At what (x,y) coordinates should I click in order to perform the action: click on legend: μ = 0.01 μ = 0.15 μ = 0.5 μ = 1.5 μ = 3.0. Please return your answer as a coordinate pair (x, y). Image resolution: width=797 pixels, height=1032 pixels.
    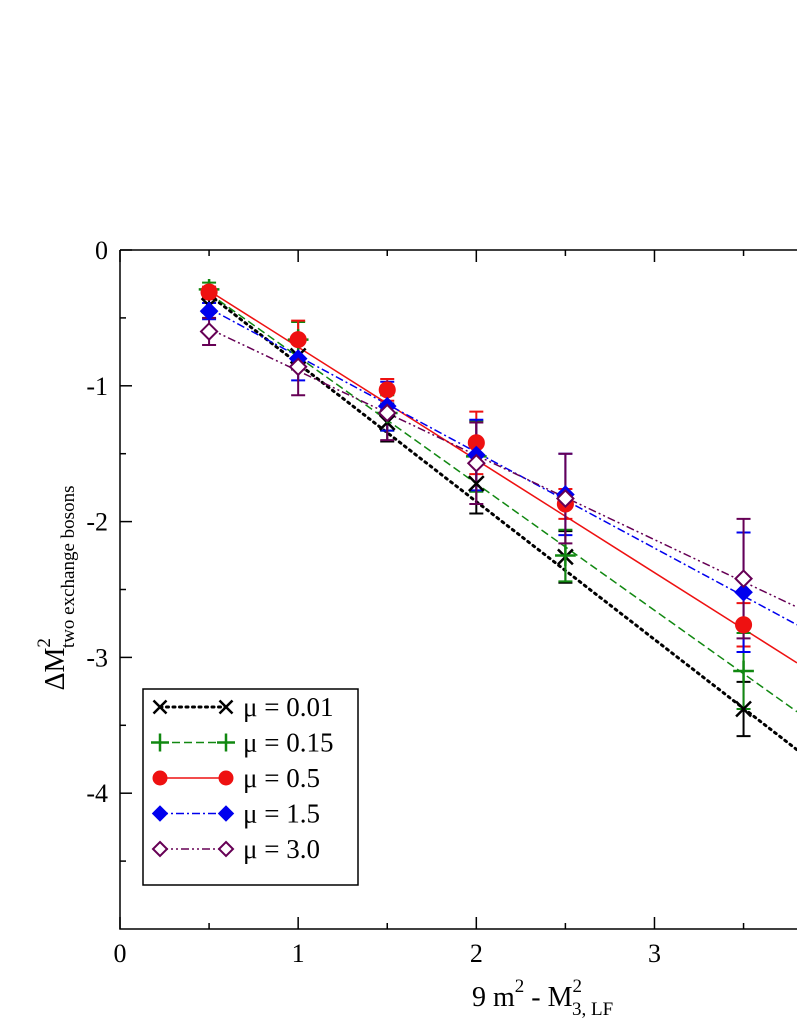
    Looking at the image, I should click on (250, 787).